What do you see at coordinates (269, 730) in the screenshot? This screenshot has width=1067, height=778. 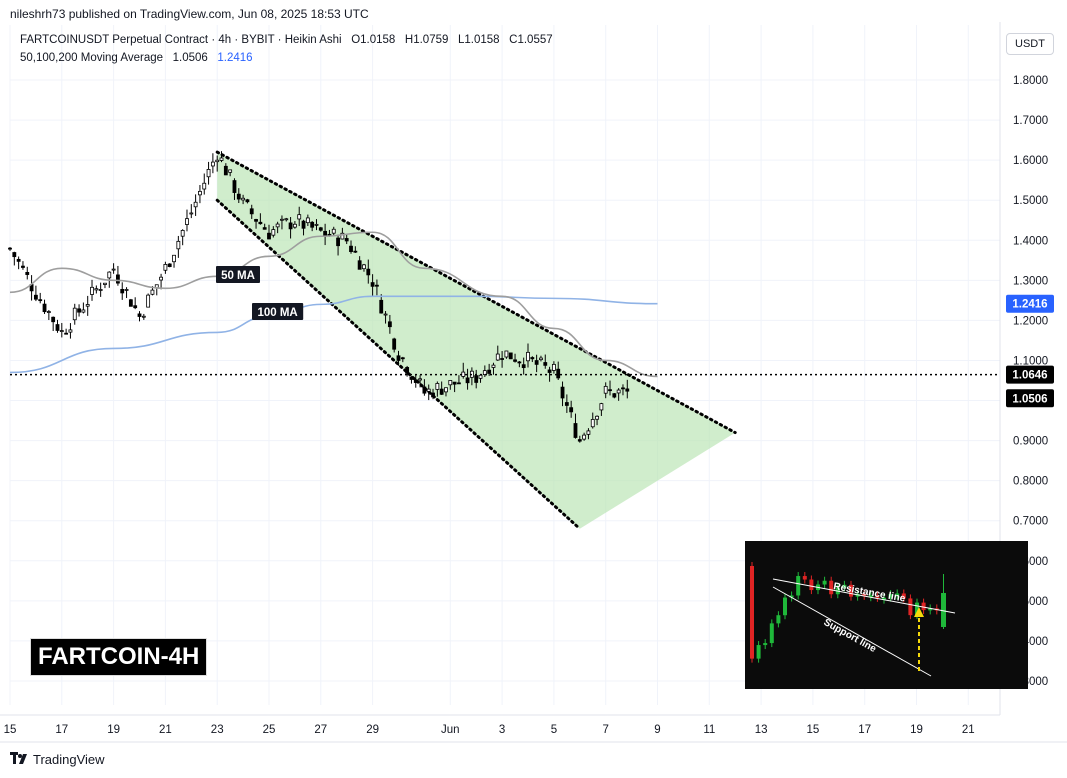 I see `x-tick-label: 25` at bounding box center [269, 730].